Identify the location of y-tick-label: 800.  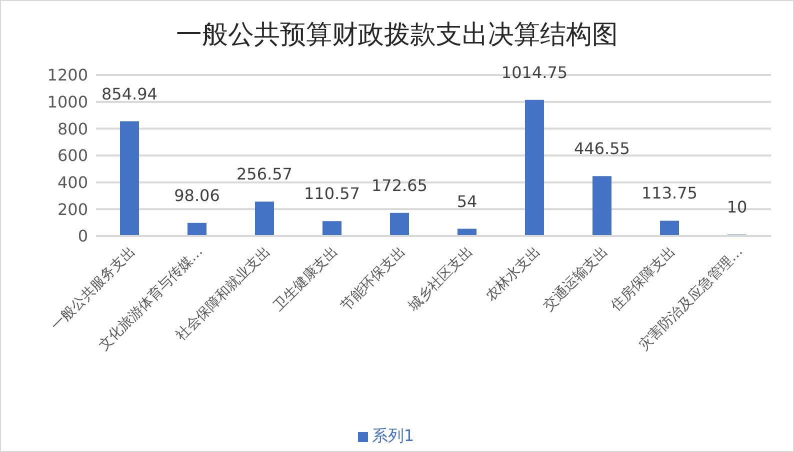
(72, 128).